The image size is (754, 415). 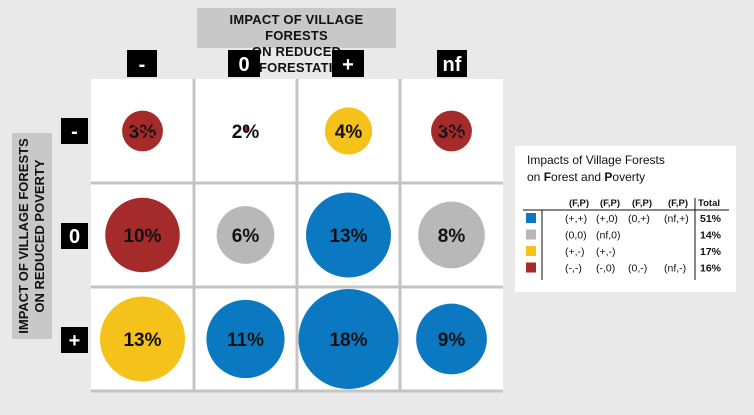 What do you see at coordinates (596, 160) in the screenshot?
I see `legend-title-line1: Impacts of Village Forests` at bounding box center [596, 160].